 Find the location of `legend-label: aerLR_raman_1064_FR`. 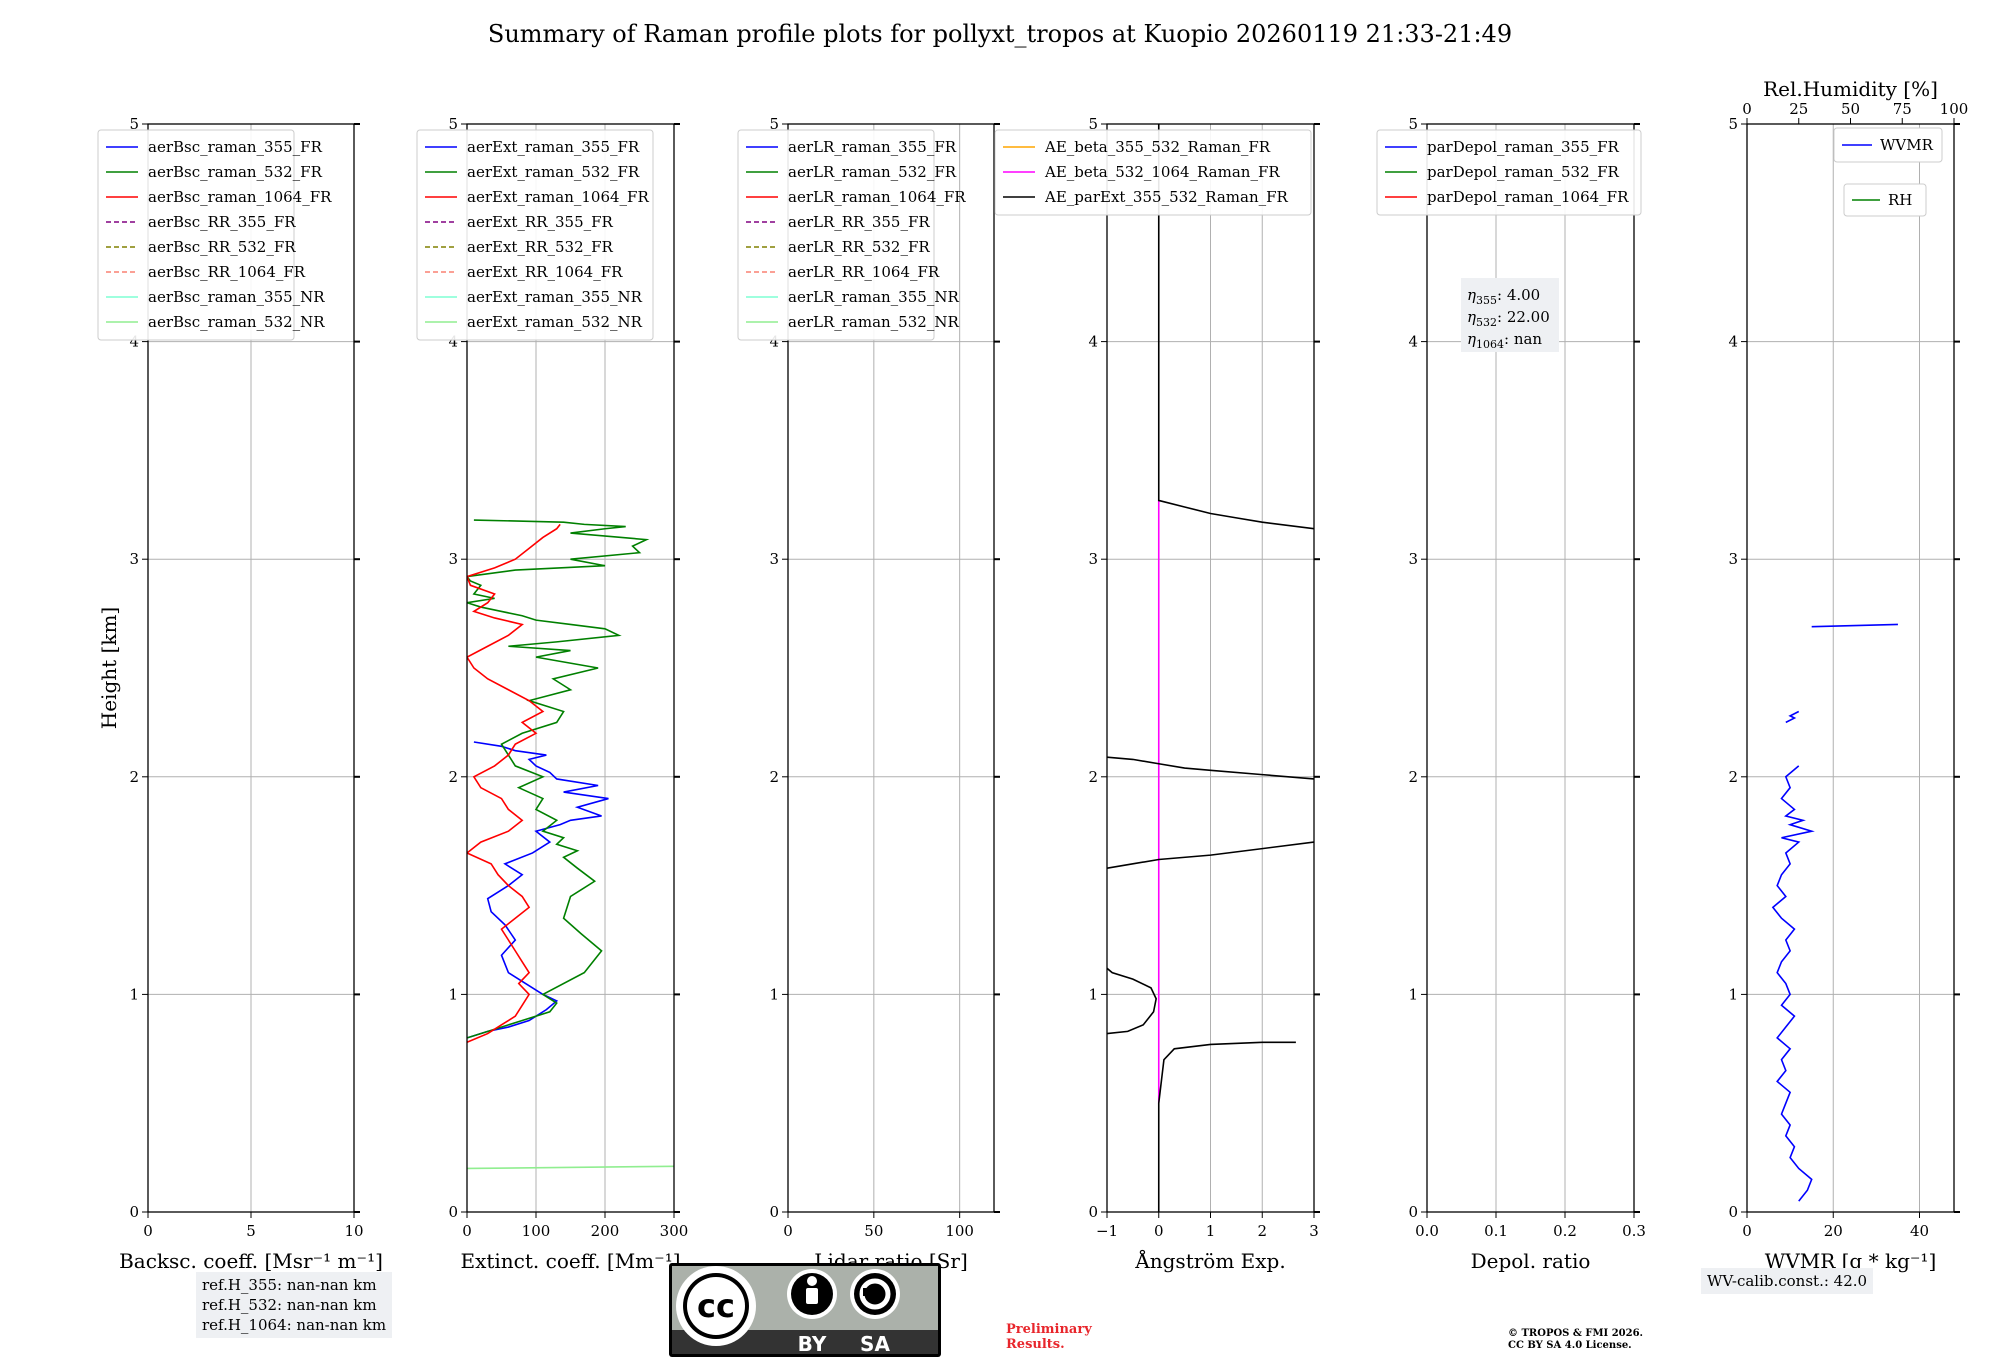

legend-label: aerLR_raman_1064_FR is located at coordinates (877, 197).